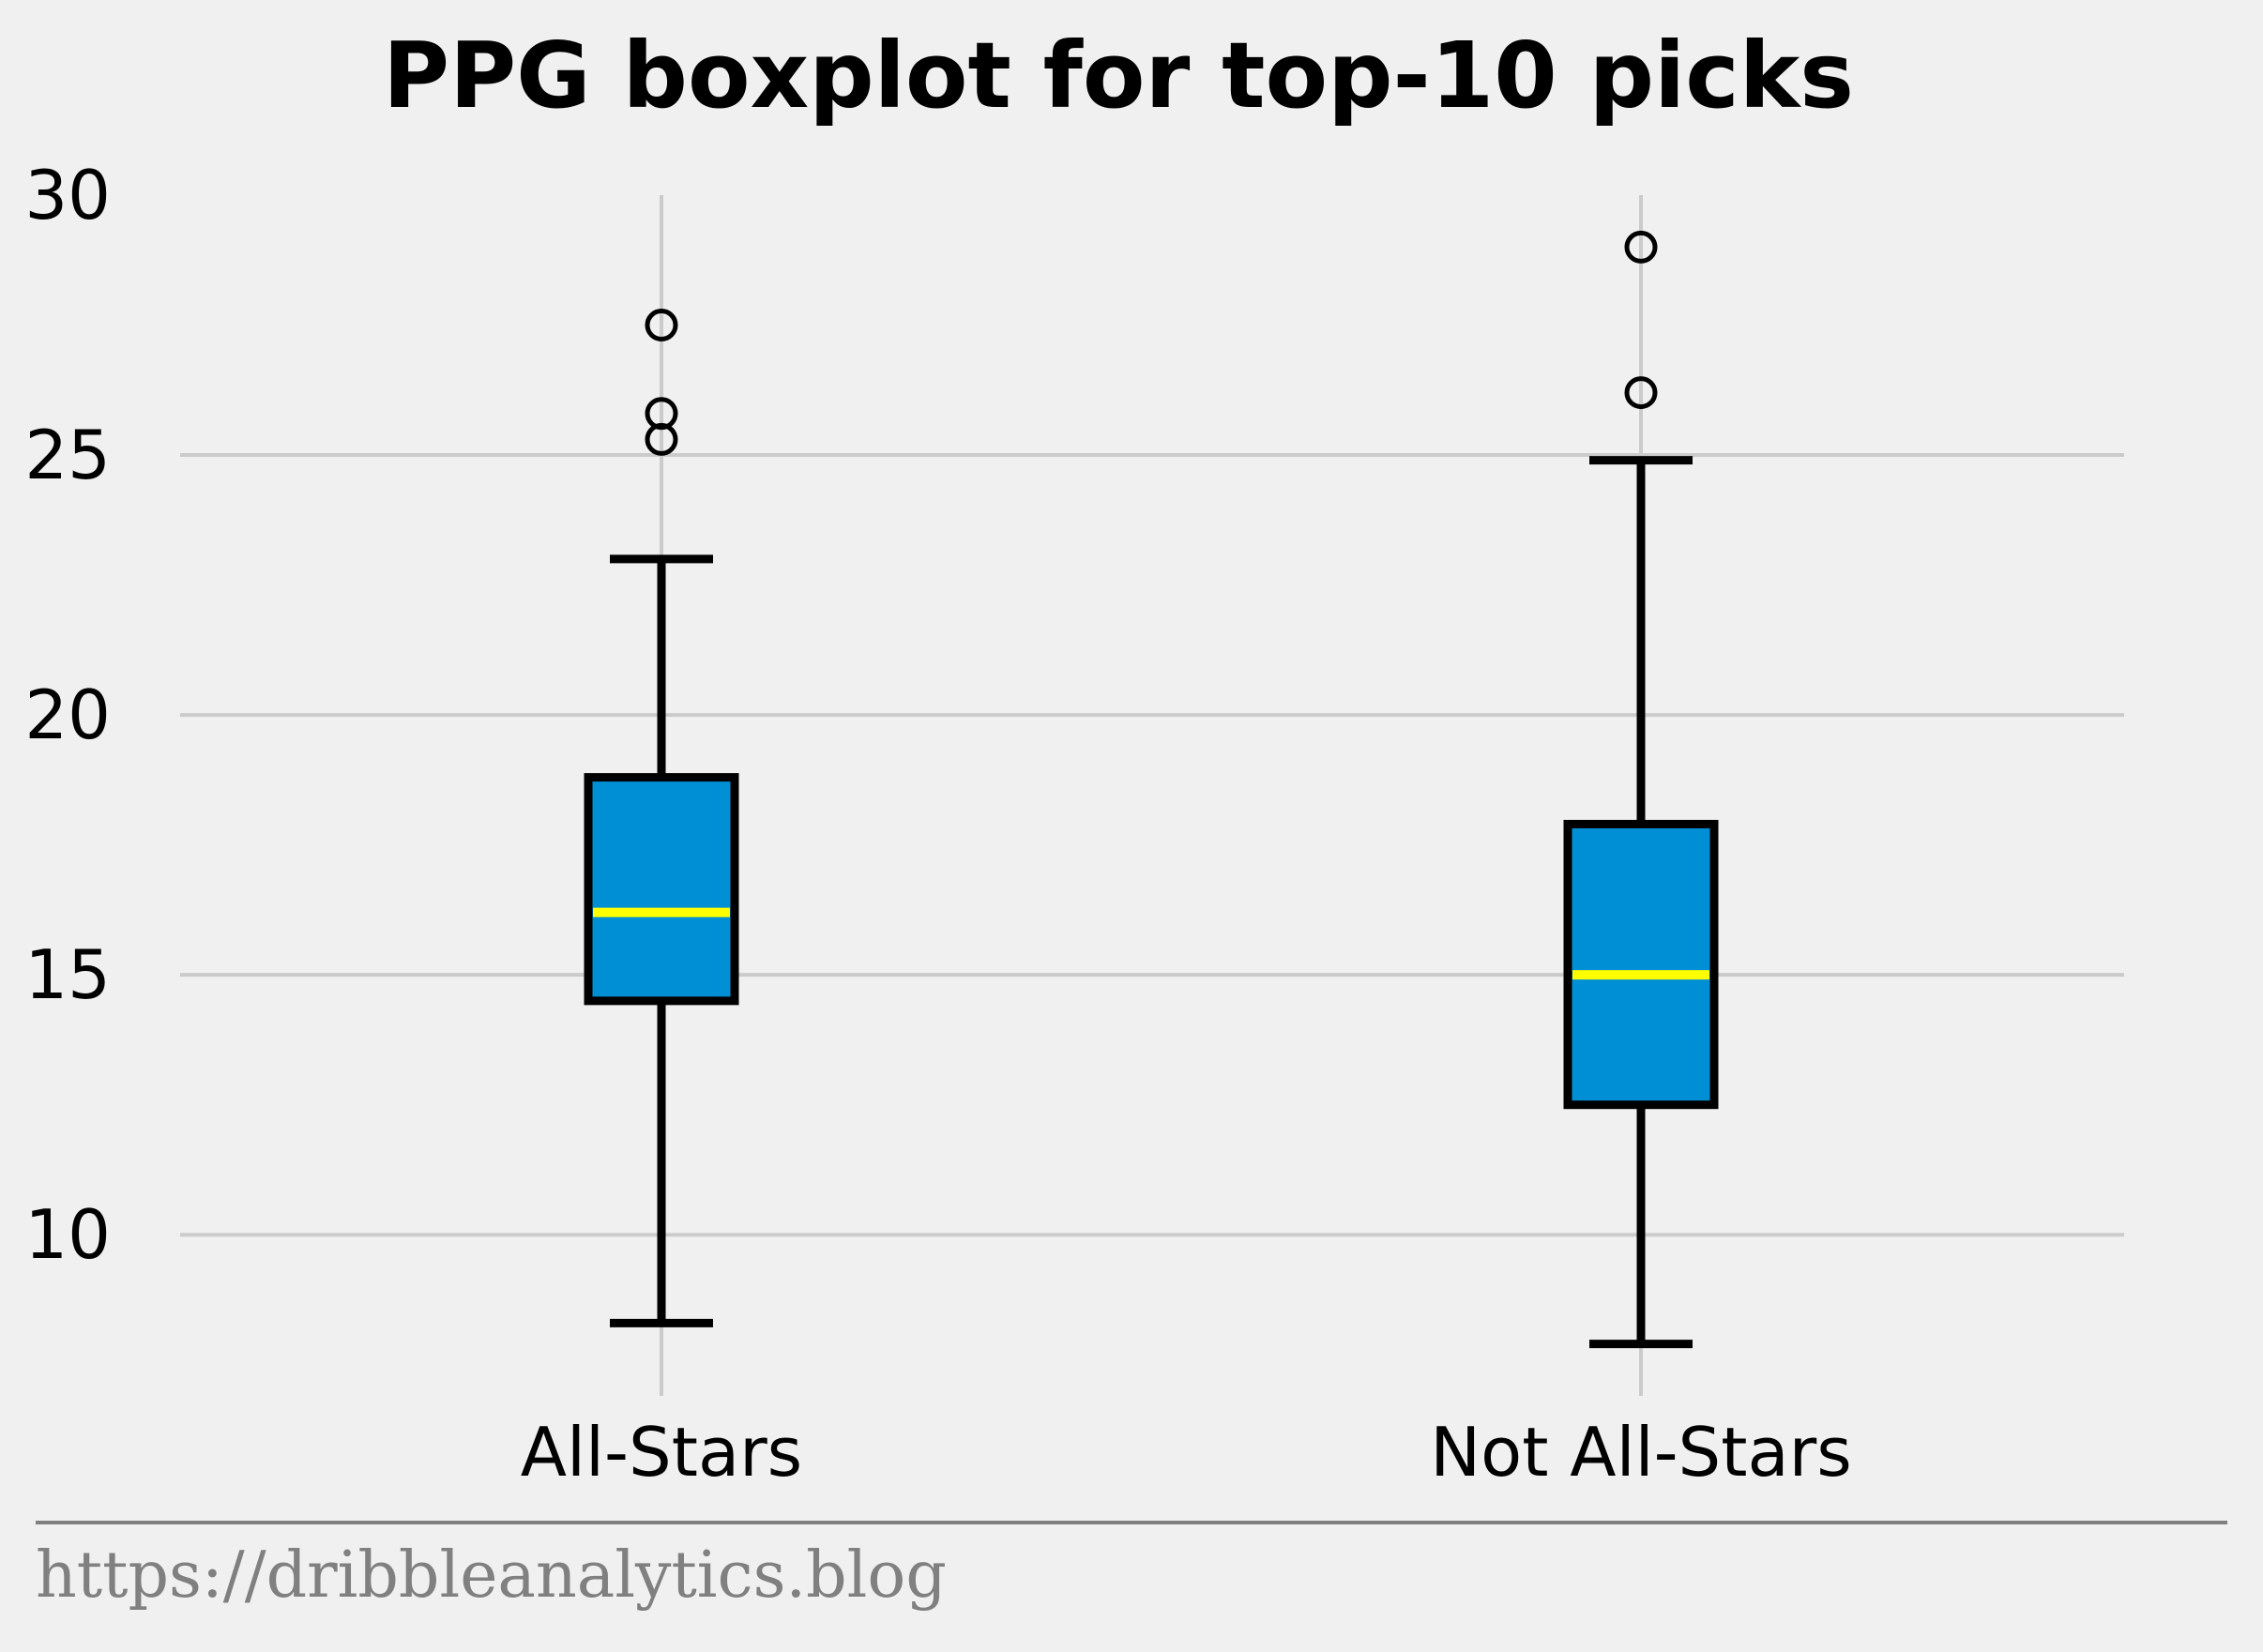 Image resolution: width=2263 pixels, height=1652 pixels. I want to click on y-tick-label-15: 15, so click(67, 975).